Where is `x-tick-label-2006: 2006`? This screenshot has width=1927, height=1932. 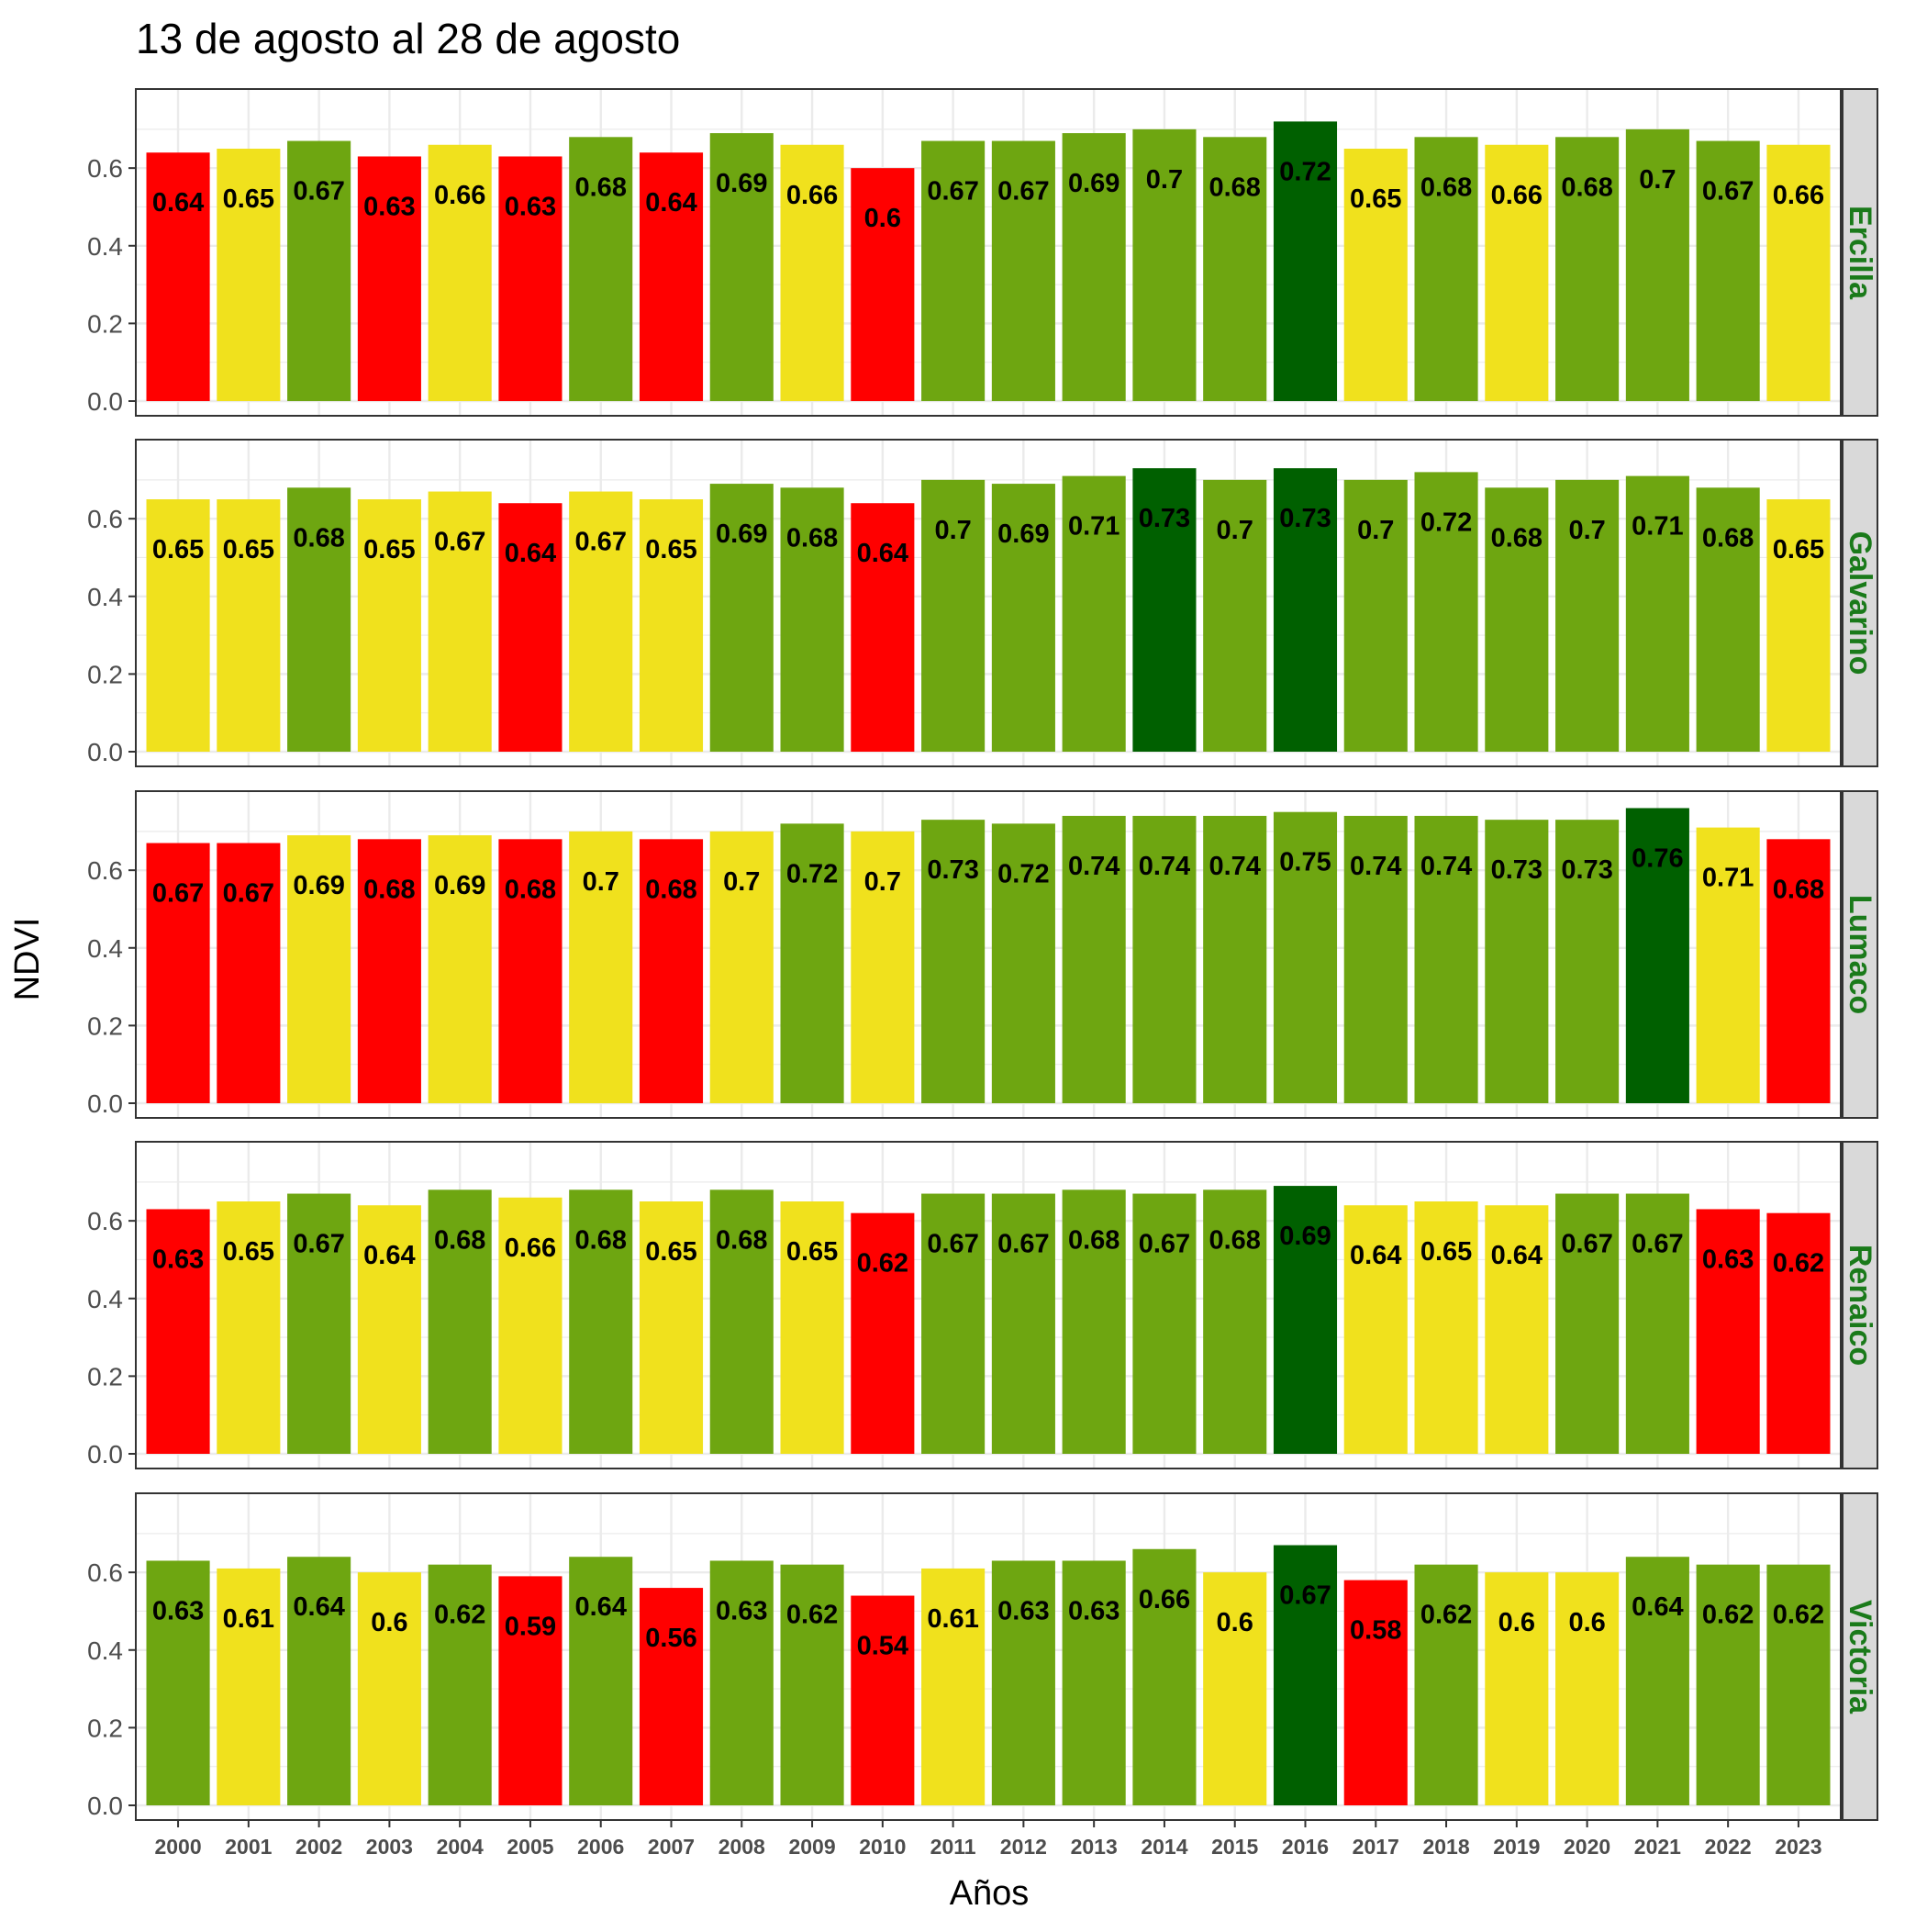 x-tick-label-2006: 2006 is located at coordinates (600, 1847).